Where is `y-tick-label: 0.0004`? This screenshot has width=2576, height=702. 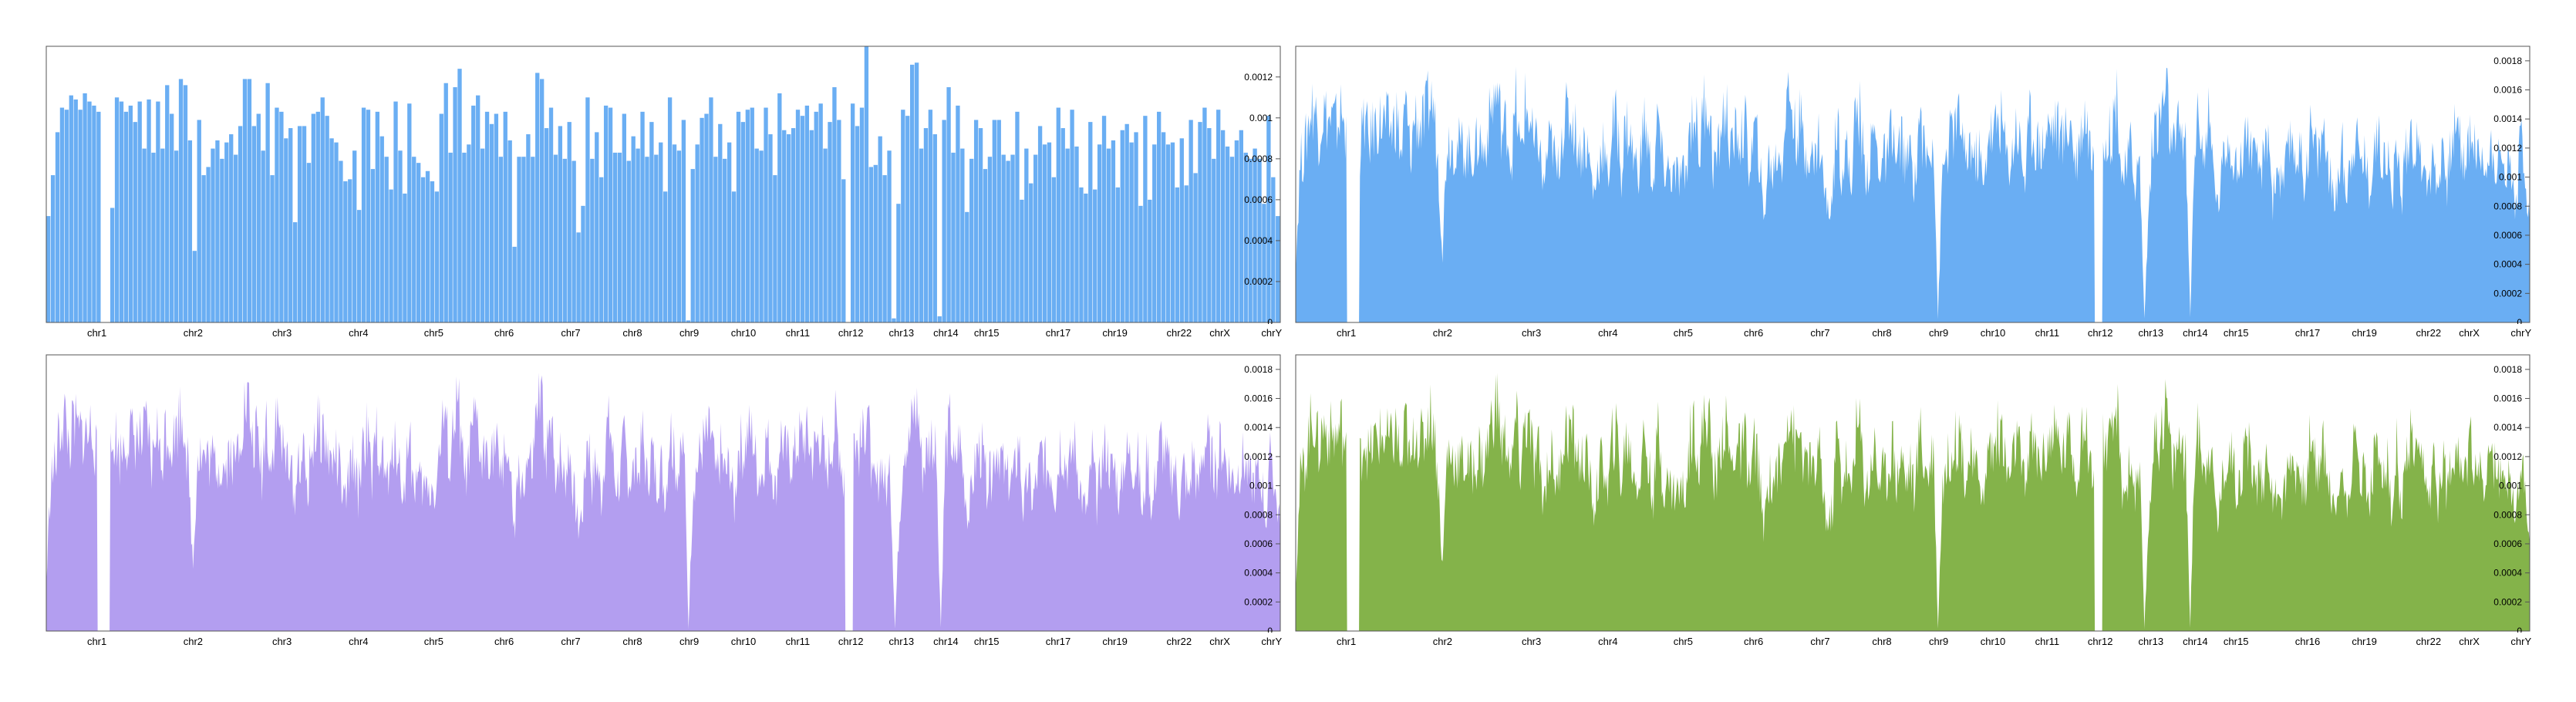
y-tick-label: 0.0004 is located at coordinates (1258, 240).